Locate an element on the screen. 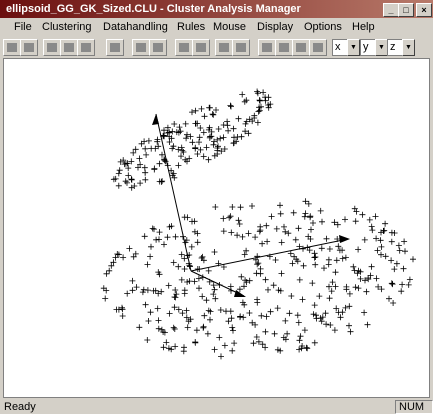  menu-item: Help is located at coordinates (363, 27).